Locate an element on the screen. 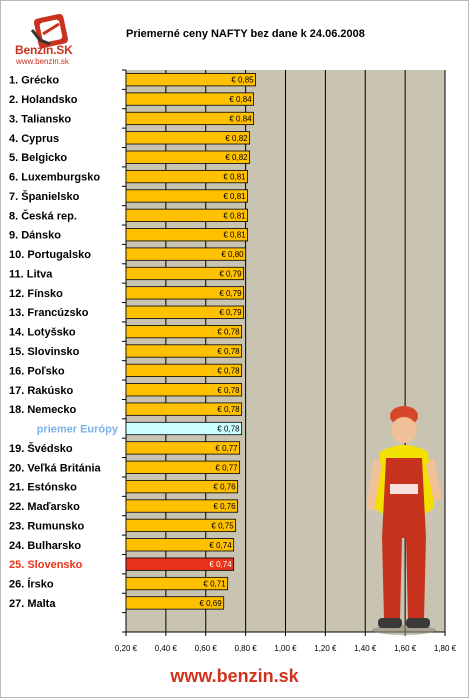 Image resolution: width=469 pixels, height=698 pixels. category-label: 27. Malta is located at coordinates (32, 604).